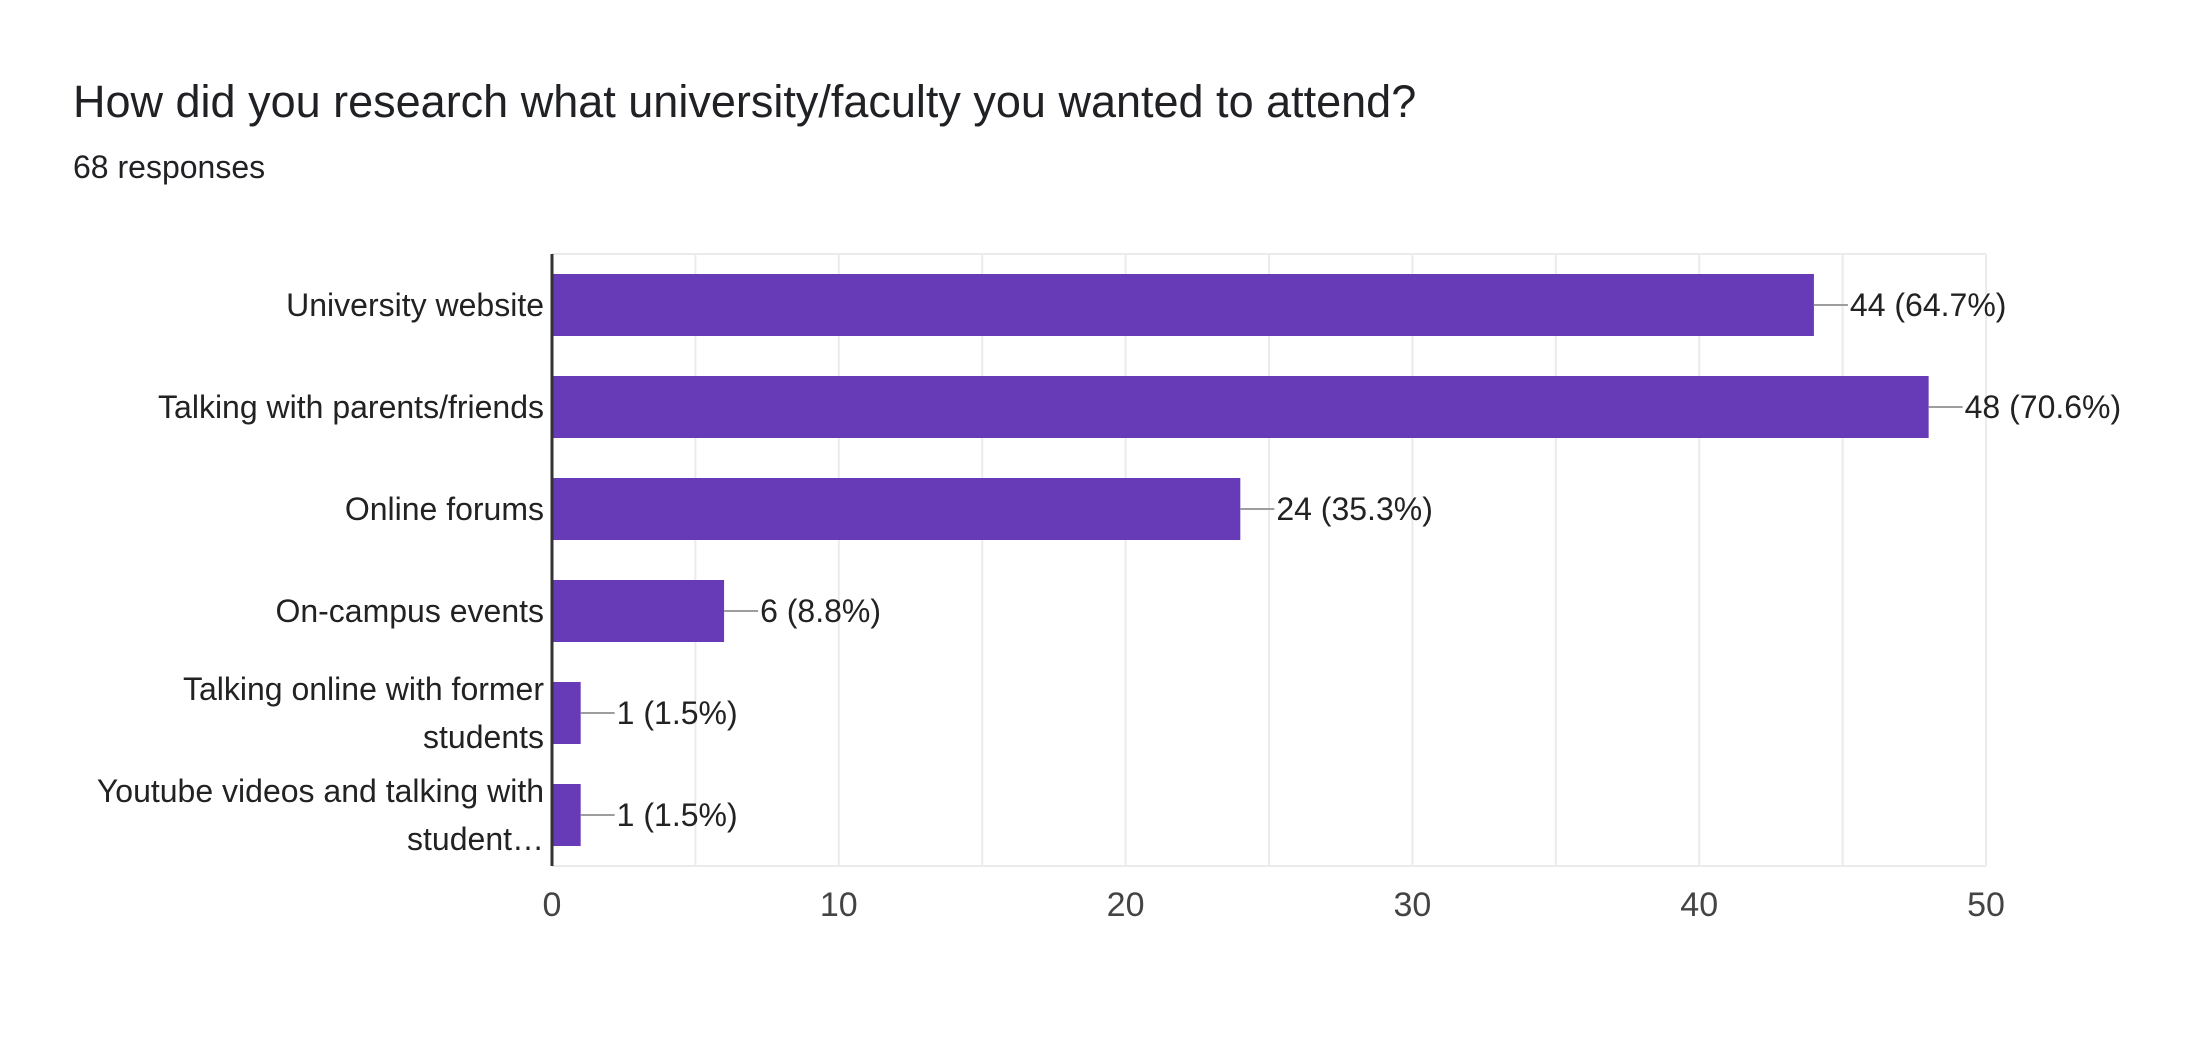 The width and height of the screenshot is (2196, 1044). Describe the element at coordinates (2043, 407) in the screenshot. I see `data-label-1: 48 (70.6%)` at that location.